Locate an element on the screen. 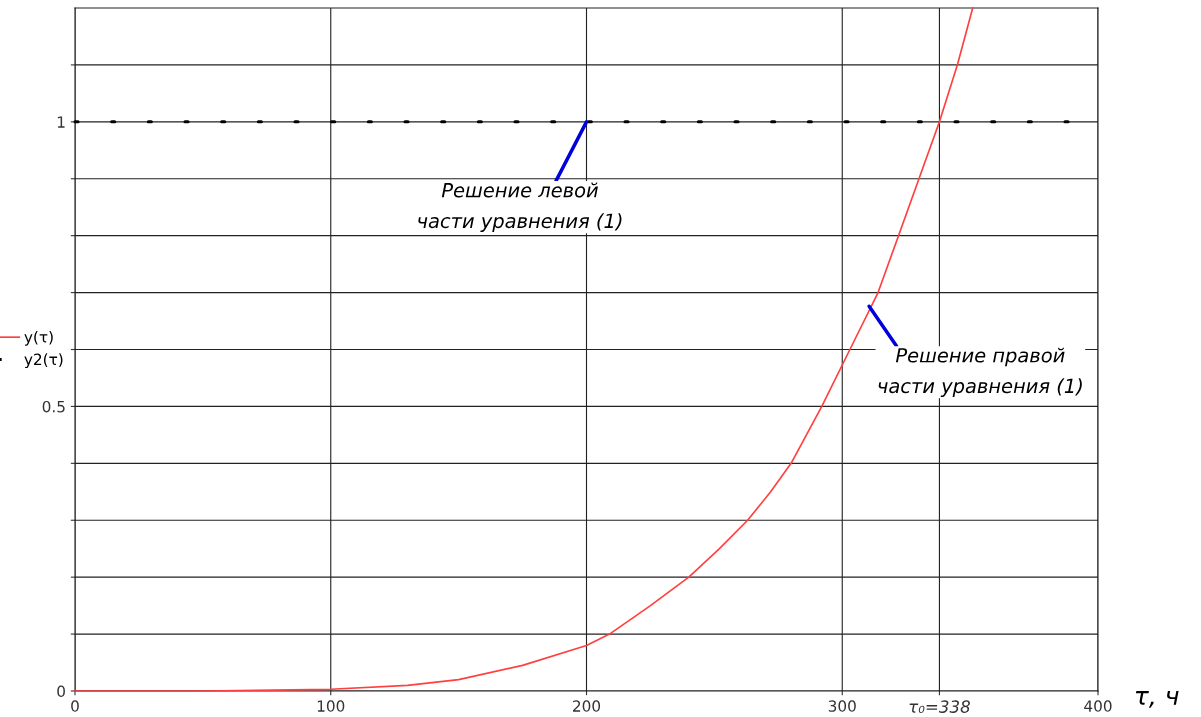  y-tick-label: 0.5 is located at coordinates (53, 406).